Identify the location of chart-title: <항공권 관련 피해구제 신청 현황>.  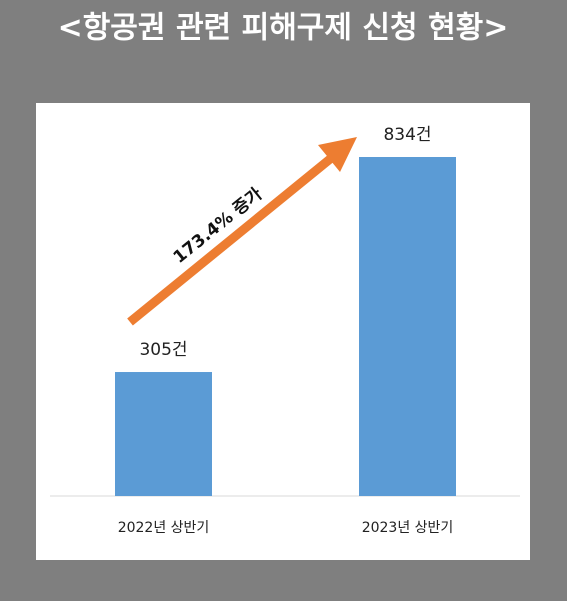
(283, 28).